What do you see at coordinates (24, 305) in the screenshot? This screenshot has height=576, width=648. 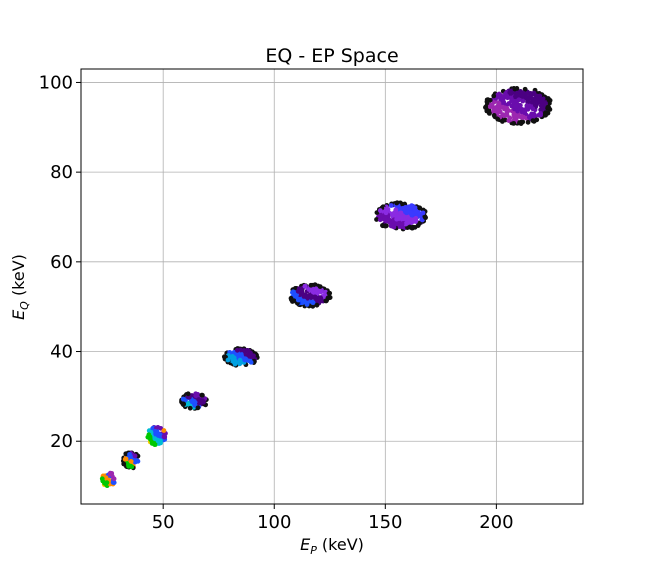 I see `y-axis-title-sub: Q` at bounding box center [24, 305].